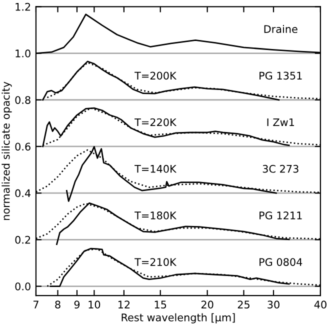  Describe the element at coordinates (207, 304) in the screenshot. I see `x-tick-label: 20` at that location.